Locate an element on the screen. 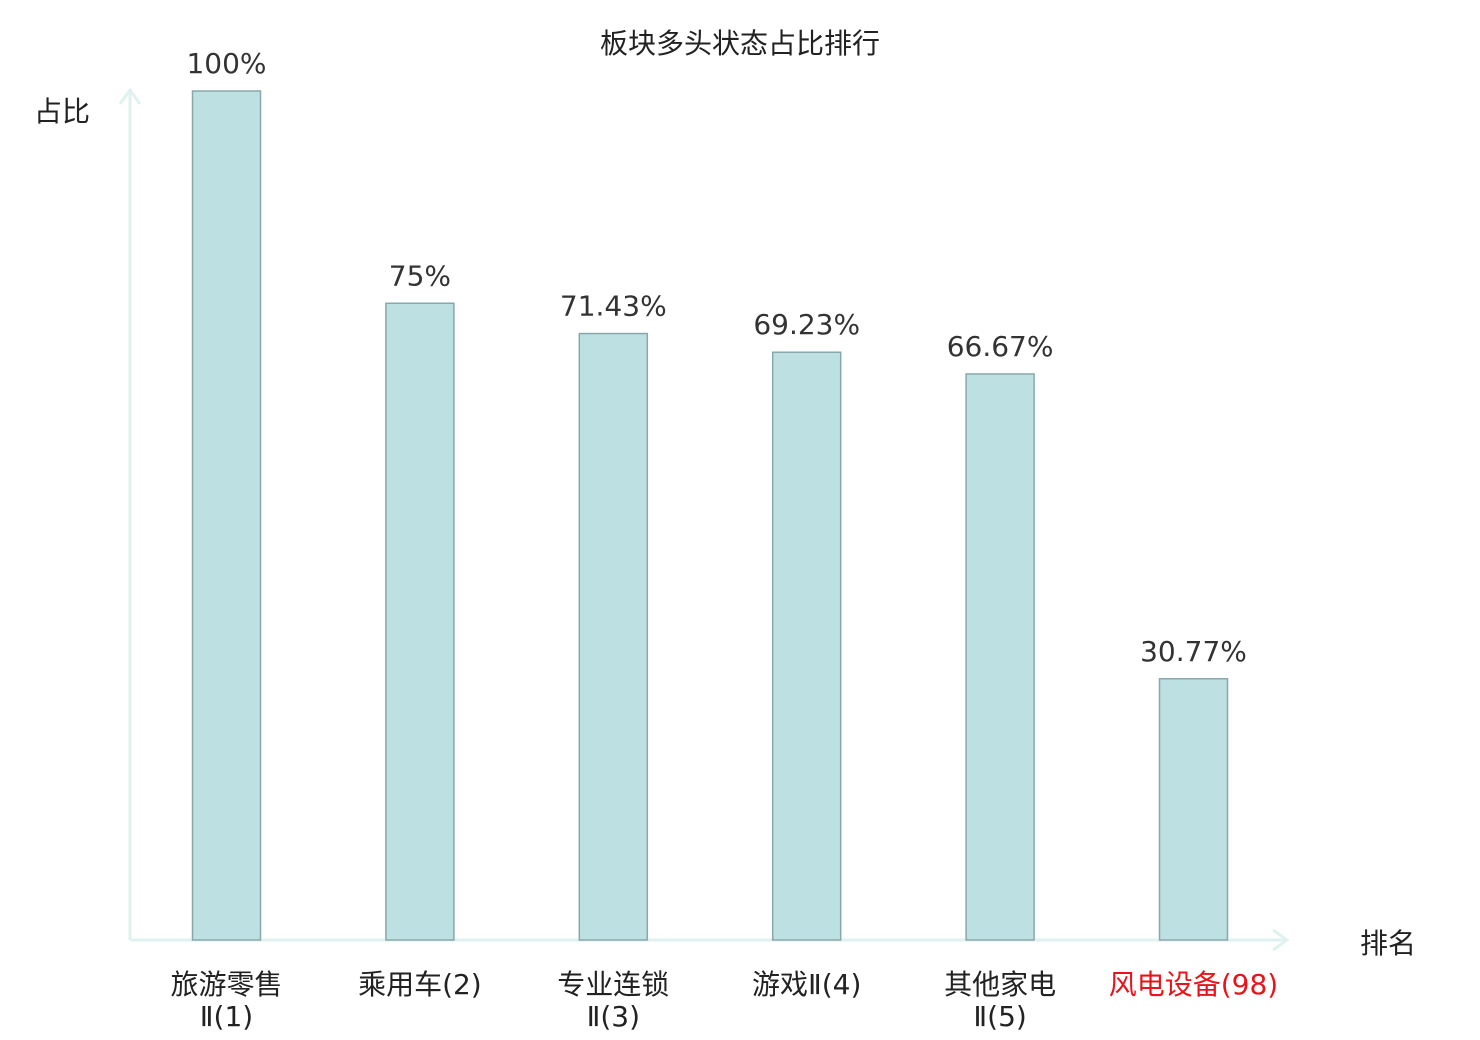 Image resolution: width=1480 pixels, height=1040 pixels. data-label: 66.67% is located at coordinates (1000, 346).